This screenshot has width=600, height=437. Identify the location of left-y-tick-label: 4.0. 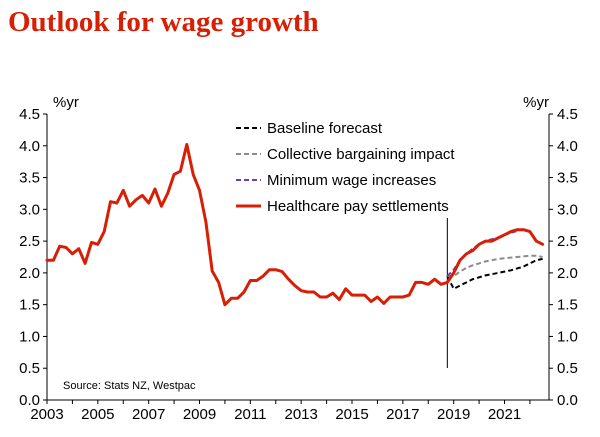
(29, 146).